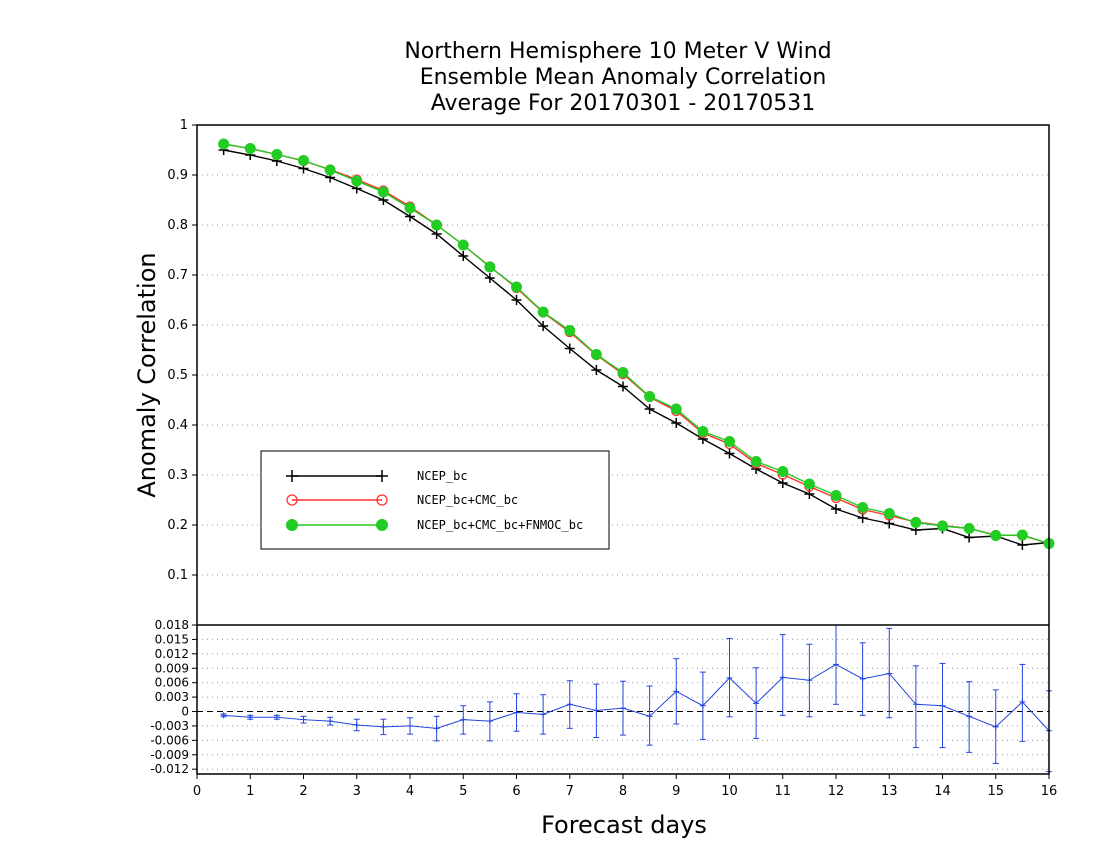  What do you see at coordinates (169, 740) in the screenshot?
I see `bottom-y-tick-label: -0.006` at bounding box center [169, 740].